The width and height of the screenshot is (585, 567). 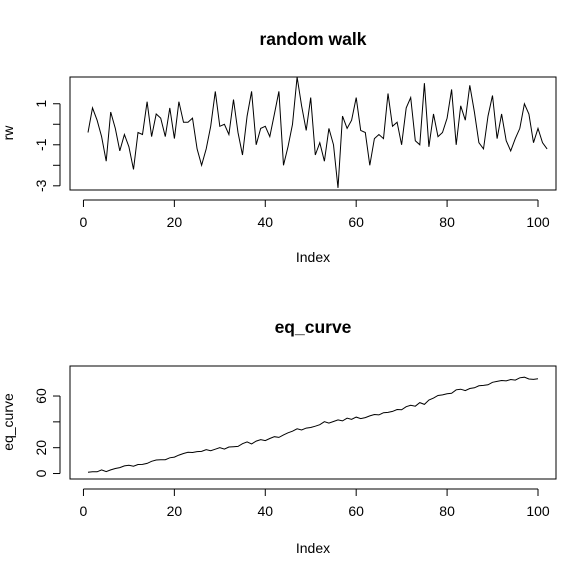 What do you see at coordinates (47, 432) in the screenshot?
I see `y-axis: 0 20 60` at bounding box center [47, 432].